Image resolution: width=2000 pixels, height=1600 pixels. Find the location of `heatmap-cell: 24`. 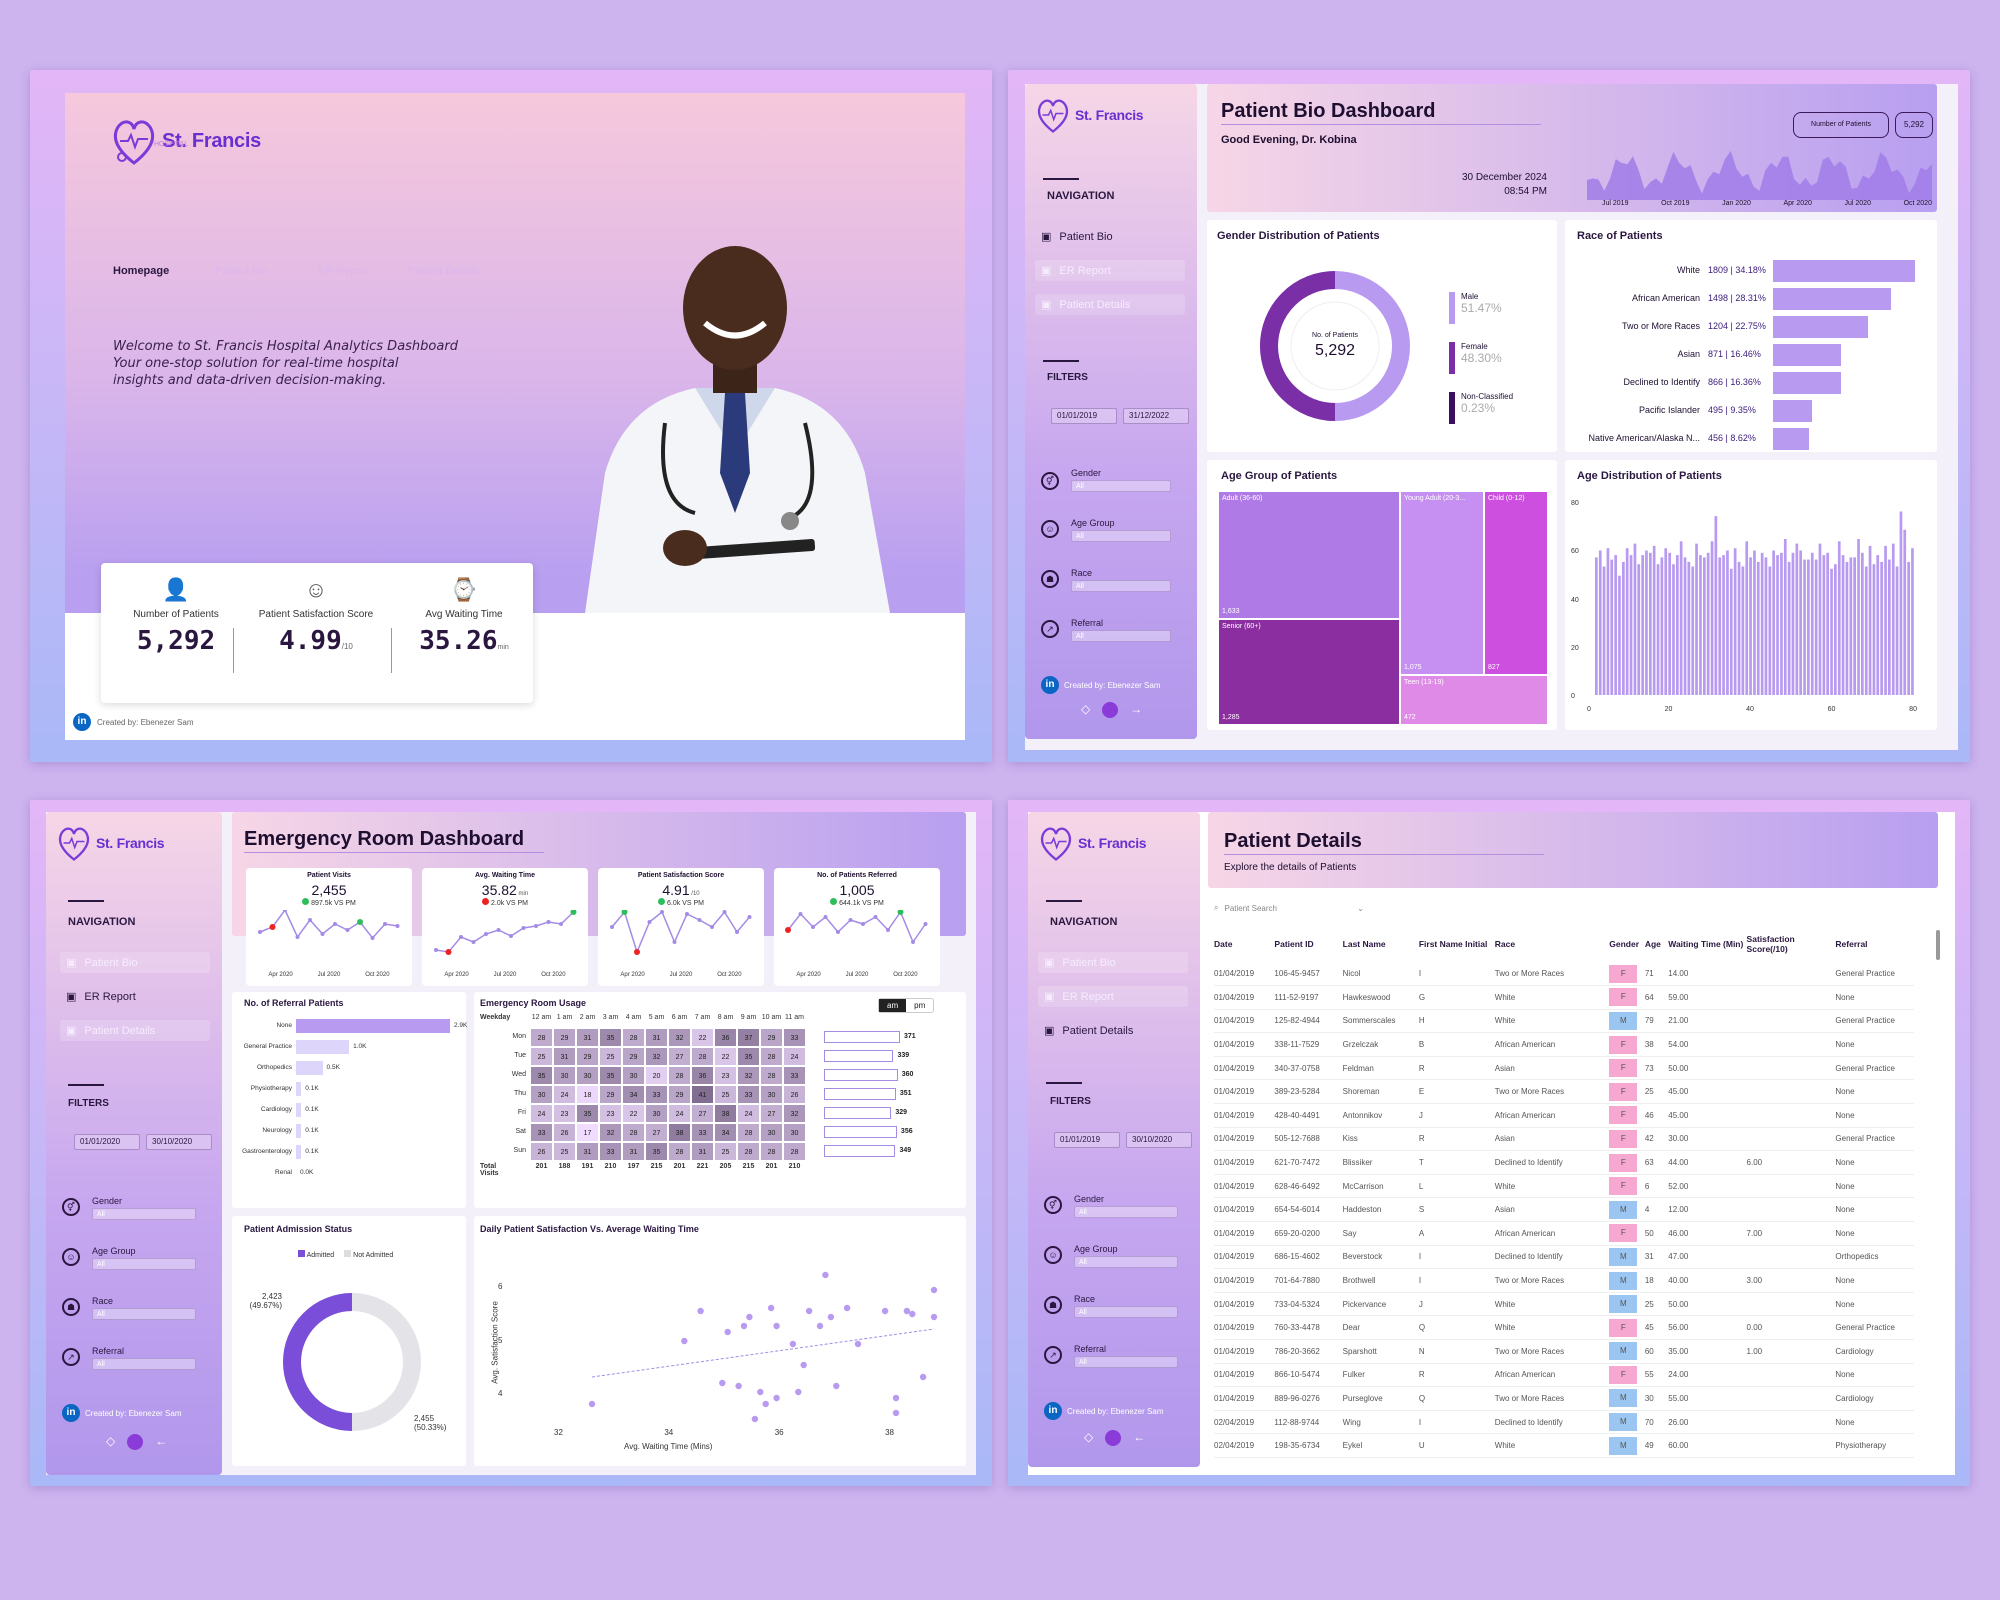

heatmap-cell: 24 is located at coordinates (794, 1056).